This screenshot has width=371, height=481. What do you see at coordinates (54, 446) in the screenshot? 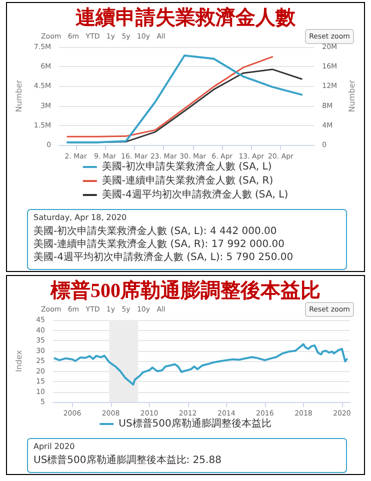
I see `text: April 2020` at bounding box center [54, 446].